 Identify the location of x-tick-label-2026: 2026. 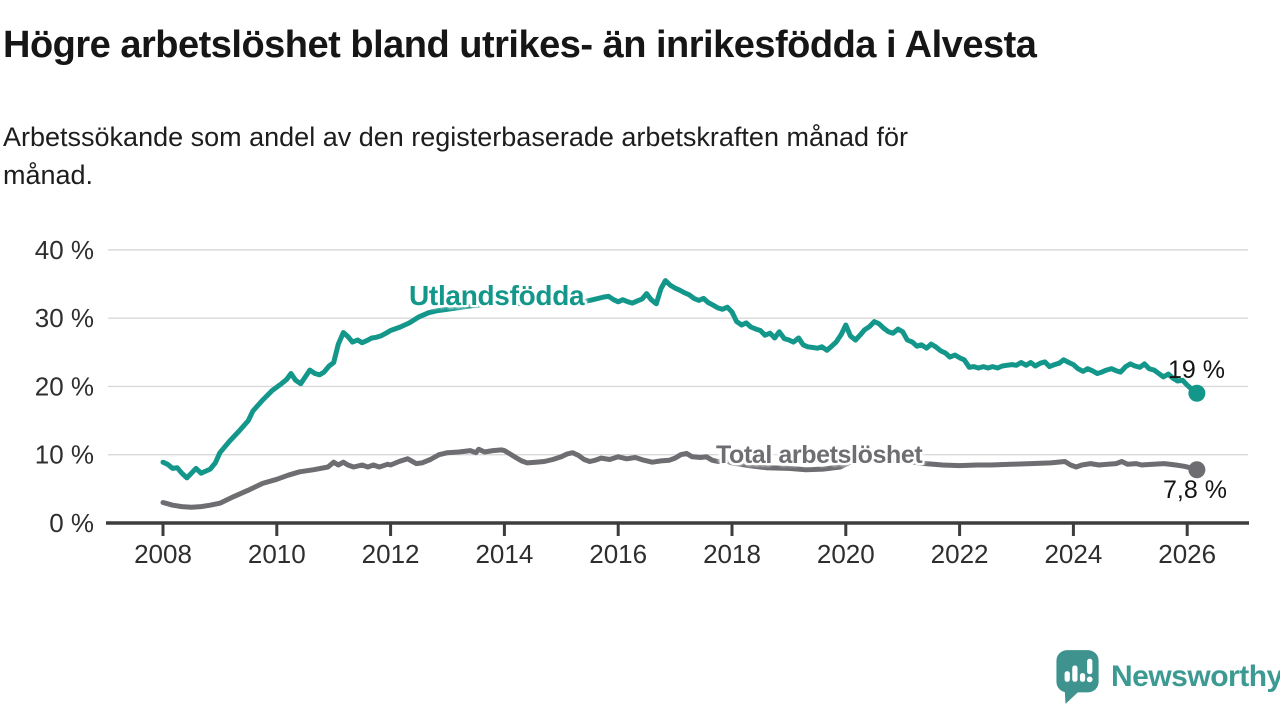
(1187, 554).